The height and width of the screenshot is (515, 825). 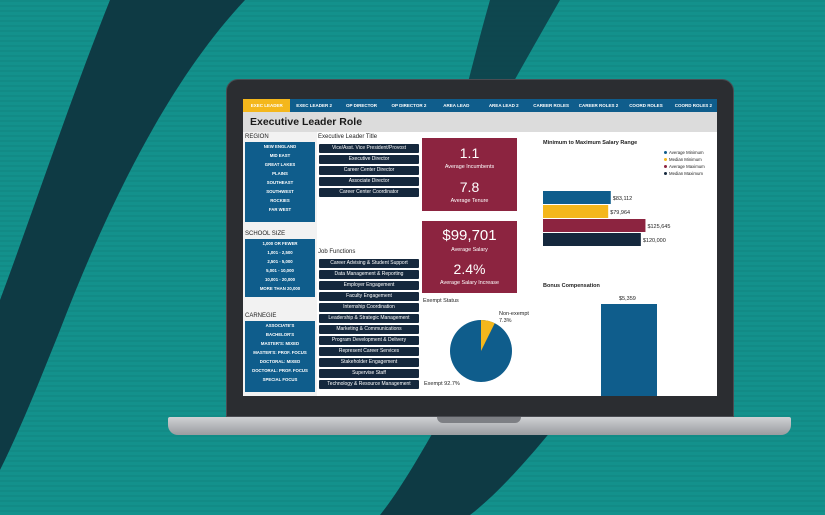 I want to click on exec-title-chip: Career Center Director, so click(x=369, y=170).